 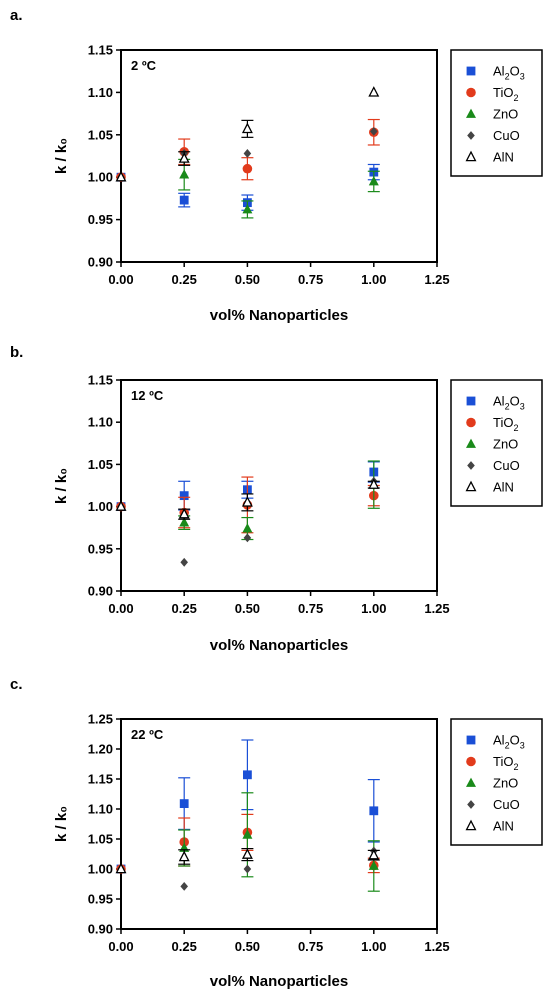 I want to click on panel-letter: c., so click(x=16, y=684).